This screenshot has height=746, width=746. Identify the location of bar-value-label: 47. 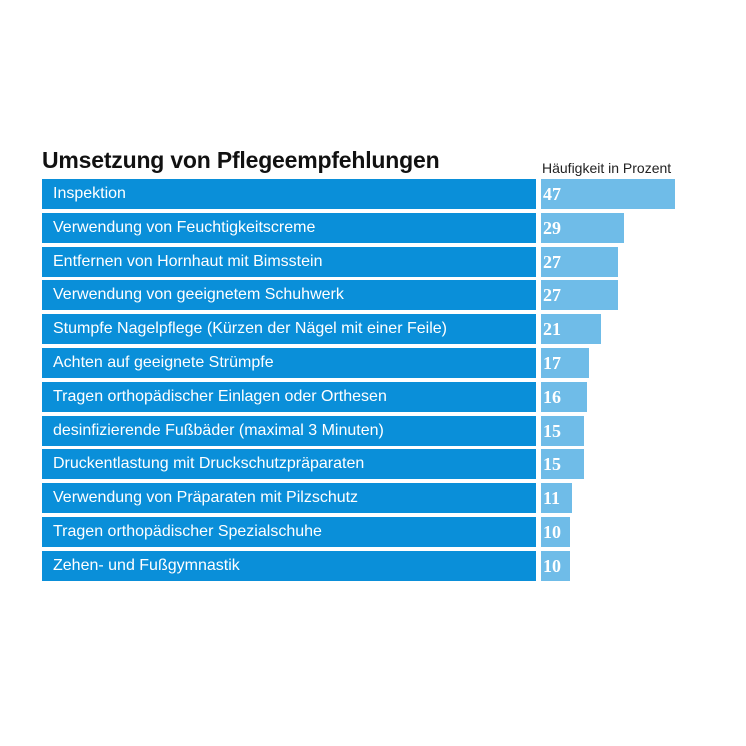
(552, 194).